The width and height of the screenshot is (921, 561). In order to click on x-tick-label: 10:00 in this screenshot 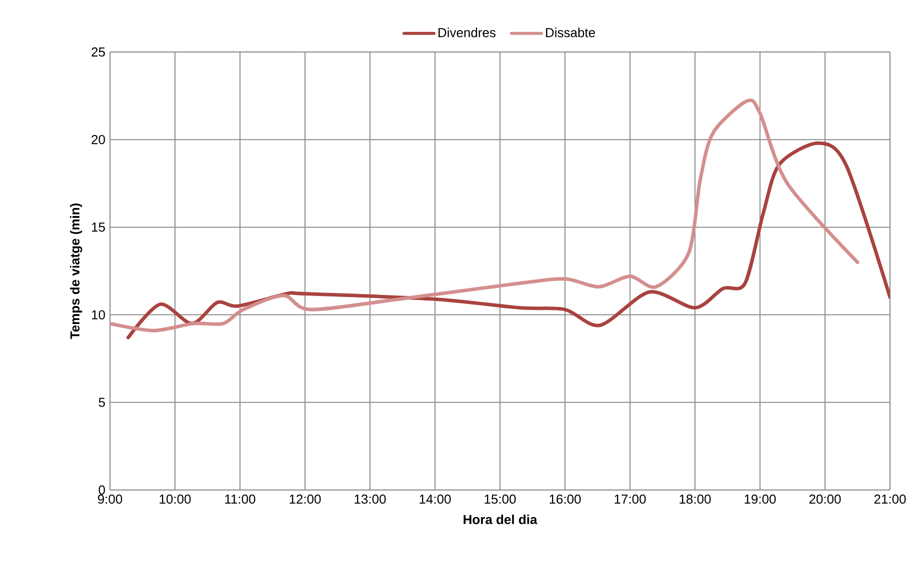, I will do `click(175, 499)`.